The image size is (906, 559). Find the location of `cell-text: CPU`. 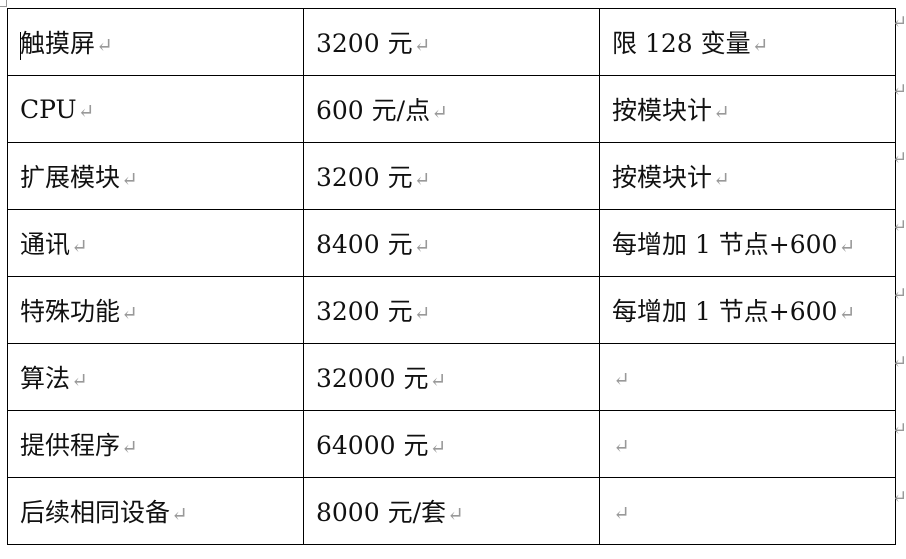

cell-text: CPU is located at coordinates (48, 109).